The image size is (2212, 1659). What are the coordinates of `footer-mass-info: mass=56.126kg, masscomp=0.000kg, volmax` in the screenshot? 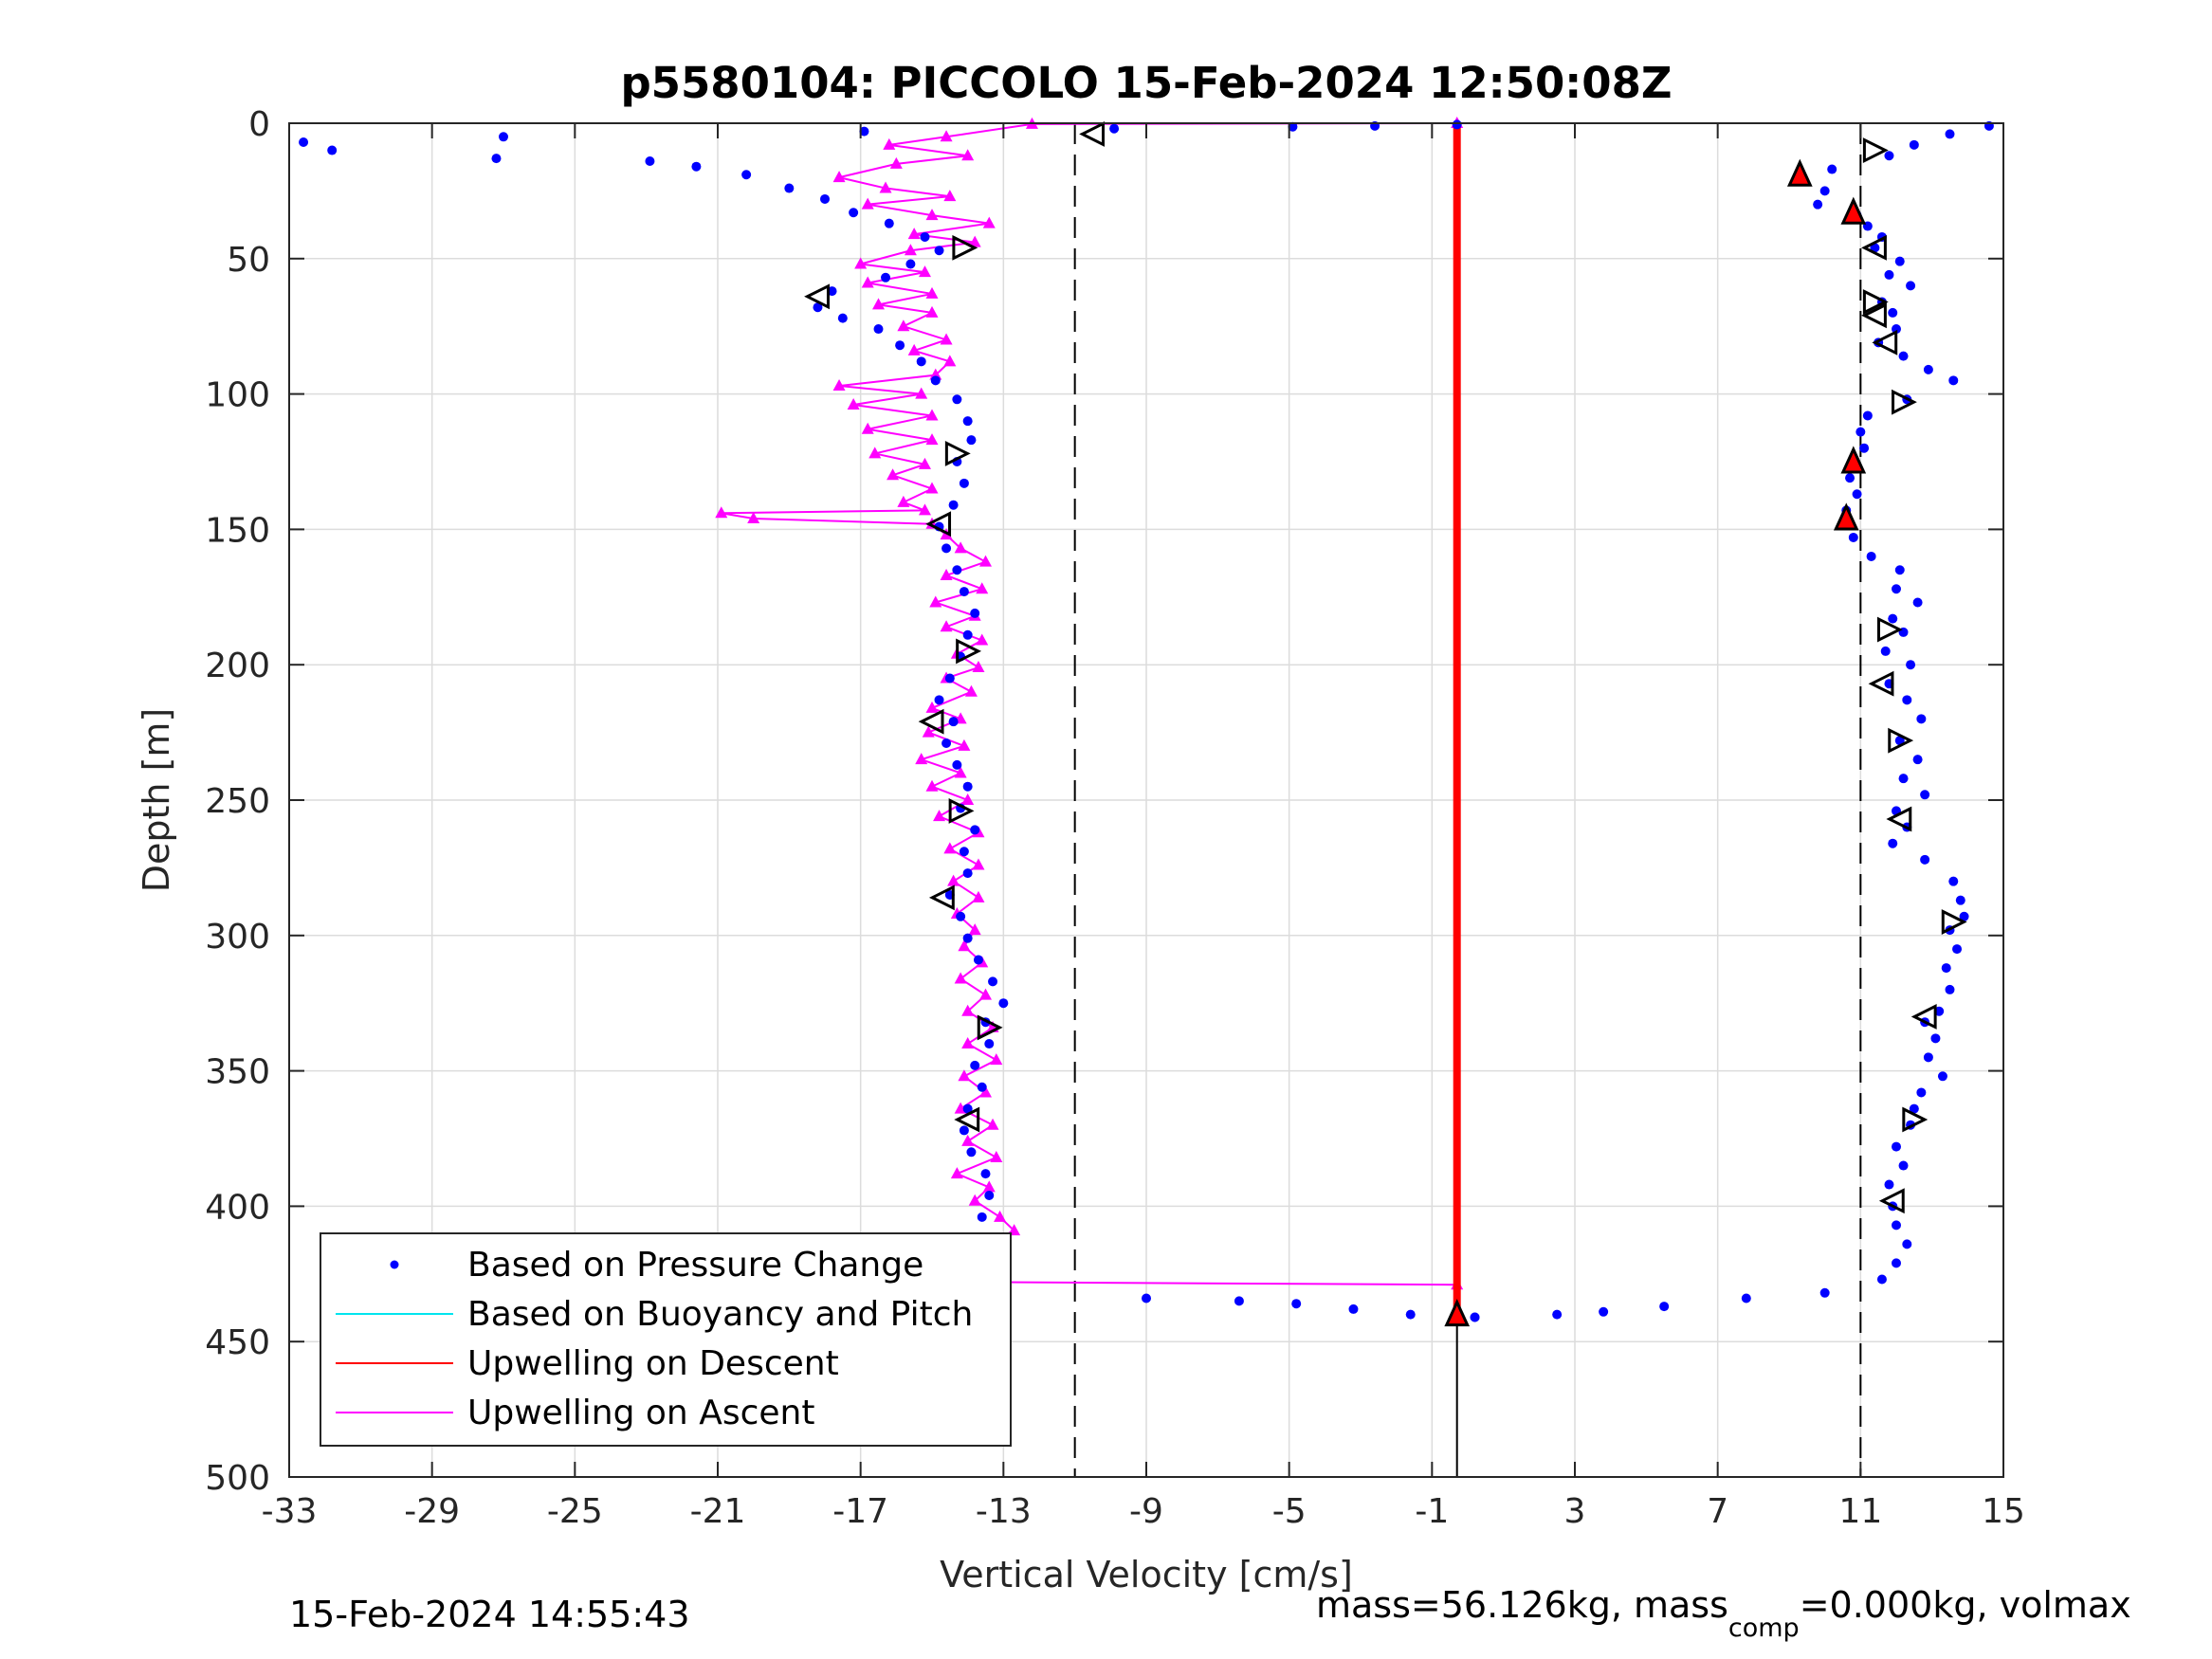 It's located at (1723, 1613).